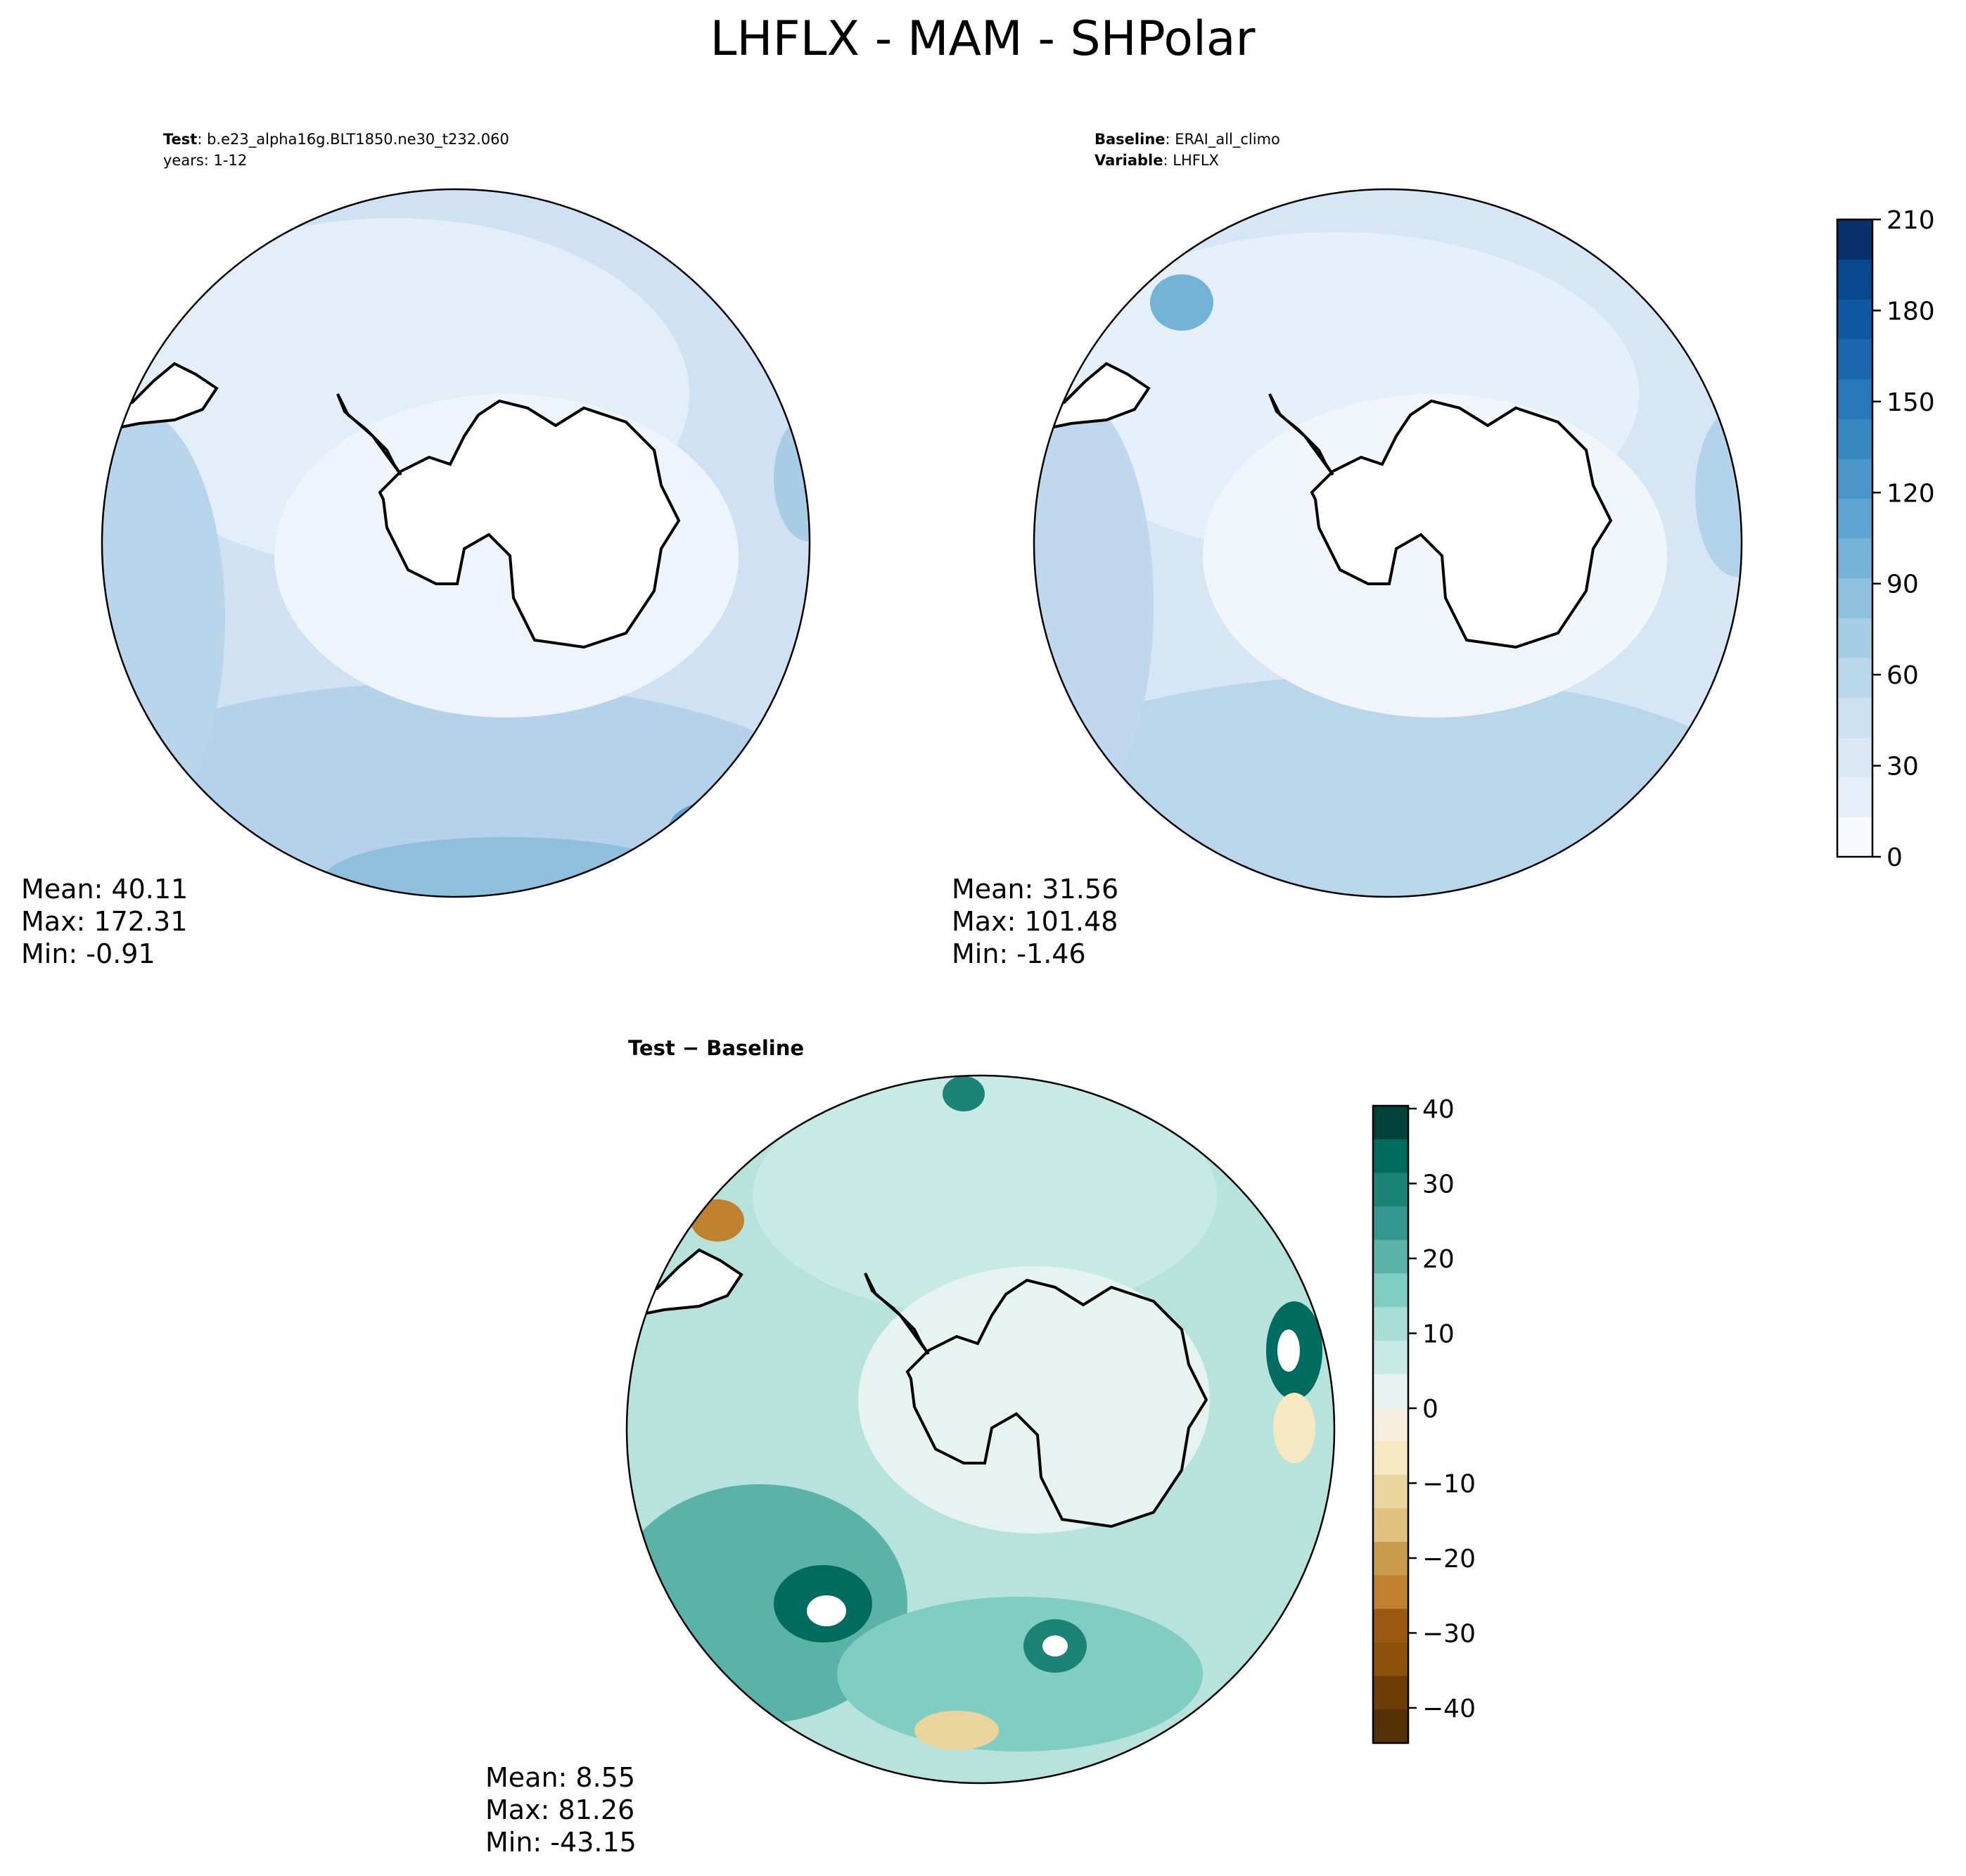 The width and height of the screenshot is (1966, 1876). What do you see at coordinates (163, 619) in the screenshot?
I see `test-field-medium-west` at bounding box center [163, 619].